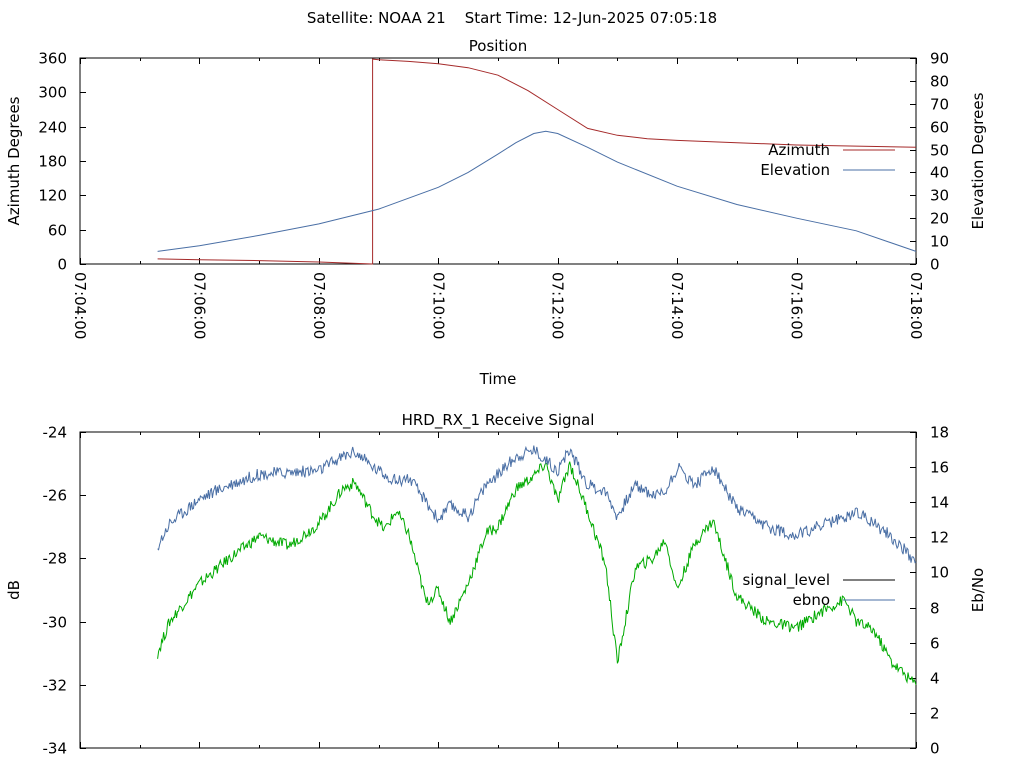 This screenshot has width=1024, height=768. I want to click on y2-tick-label: 18, so click(939, 433).